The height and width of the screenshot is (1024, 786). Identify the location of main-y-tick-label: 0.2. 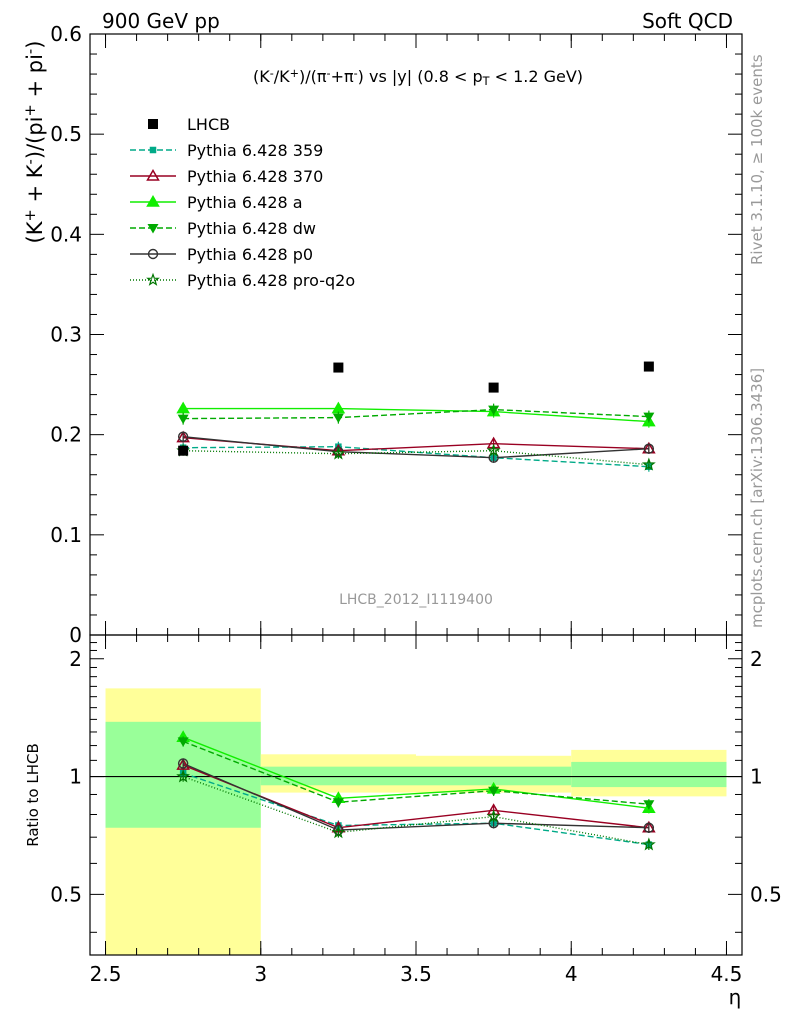
(66, 435).